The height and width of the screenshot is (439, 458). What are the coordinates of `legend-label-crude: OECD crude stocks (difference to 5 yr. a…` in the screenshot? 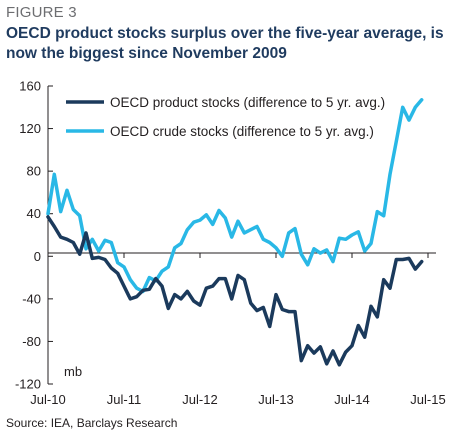 It's located at (242, 131).